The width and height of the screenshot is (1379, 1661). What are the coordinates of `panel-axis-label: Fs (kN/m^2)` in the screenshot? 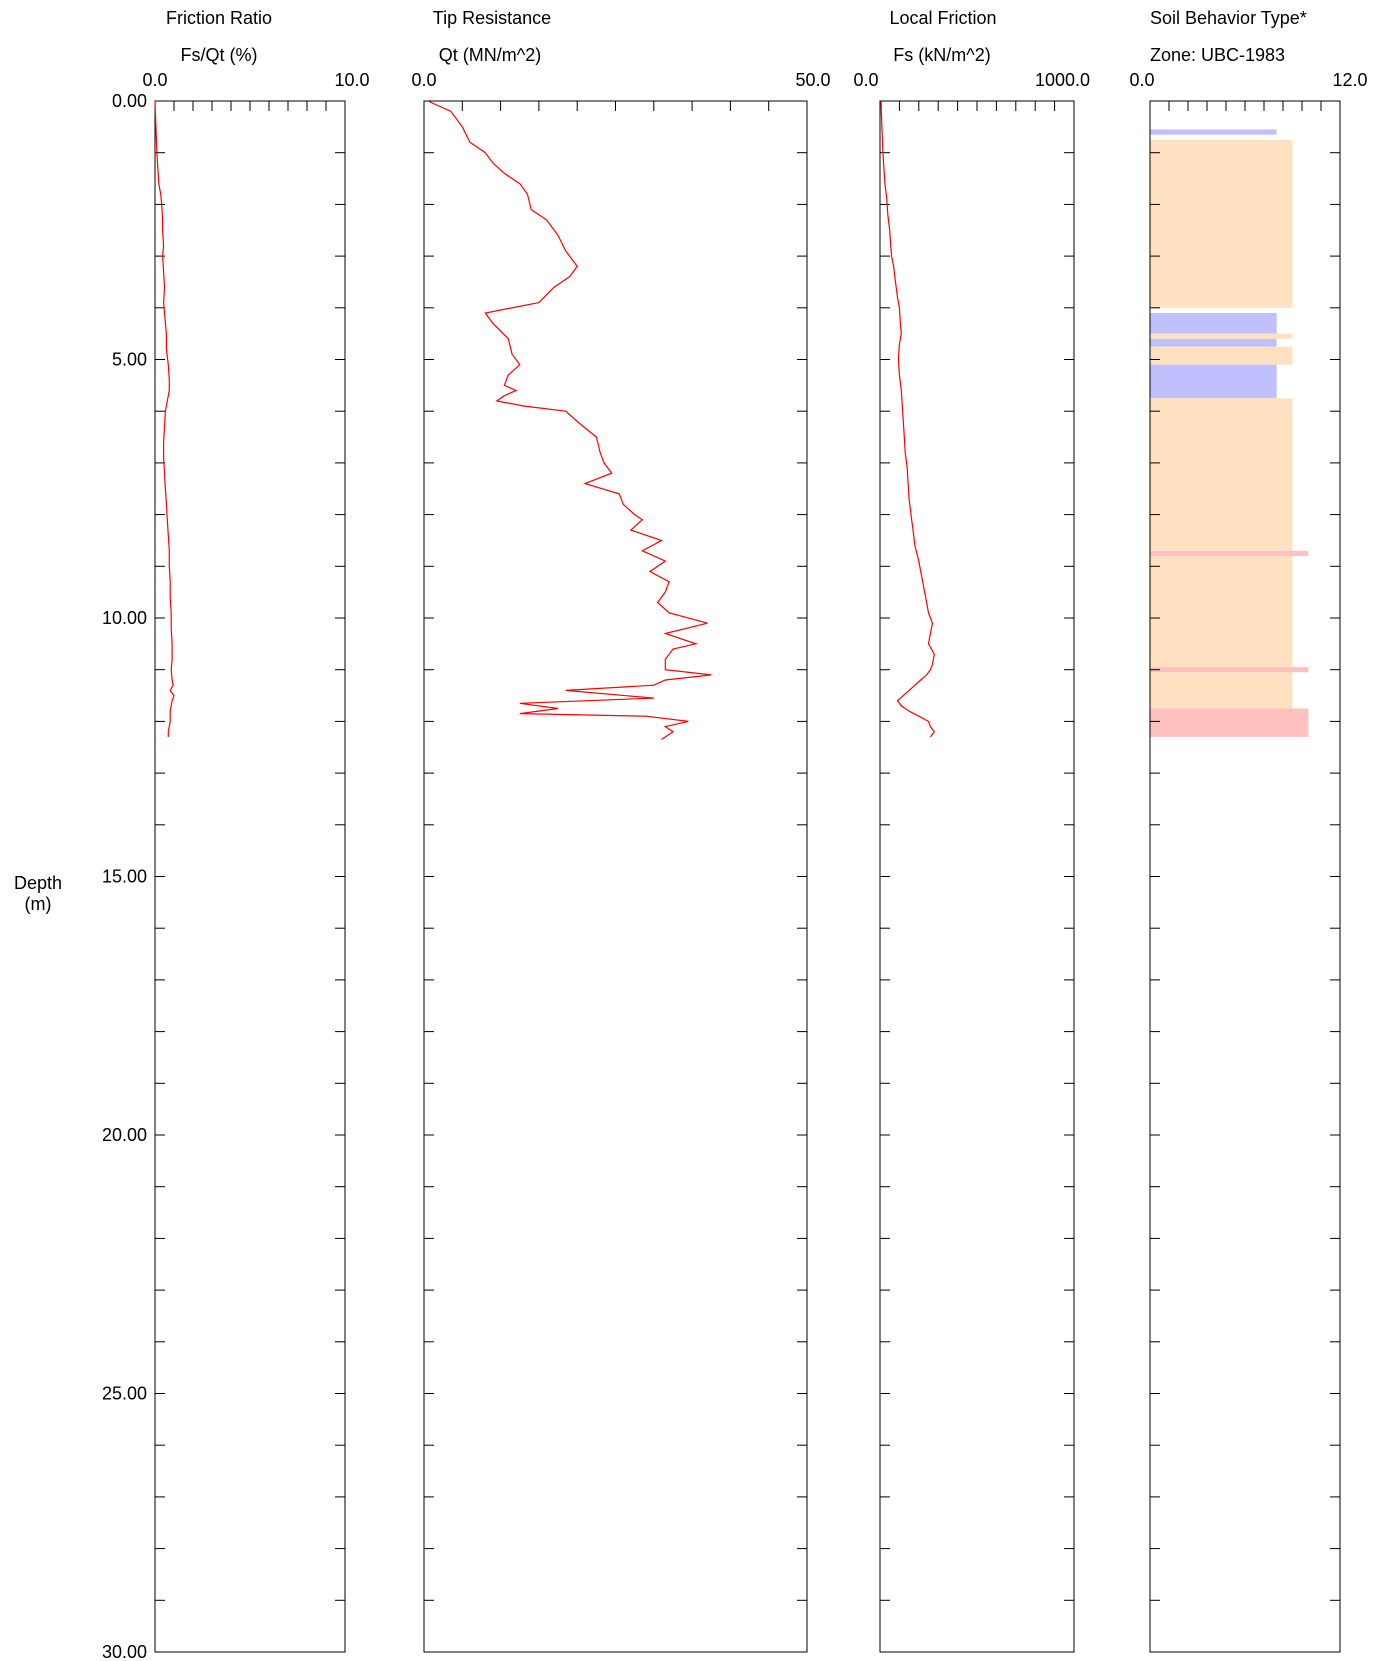 It's located at (941, 55).